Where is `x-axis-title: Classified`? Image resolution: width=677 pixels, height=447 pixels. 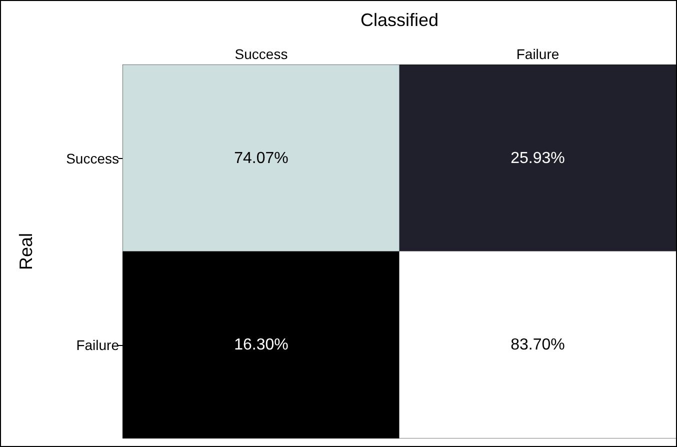
x-axis-title: Classified is located at coordinates (399, 20).